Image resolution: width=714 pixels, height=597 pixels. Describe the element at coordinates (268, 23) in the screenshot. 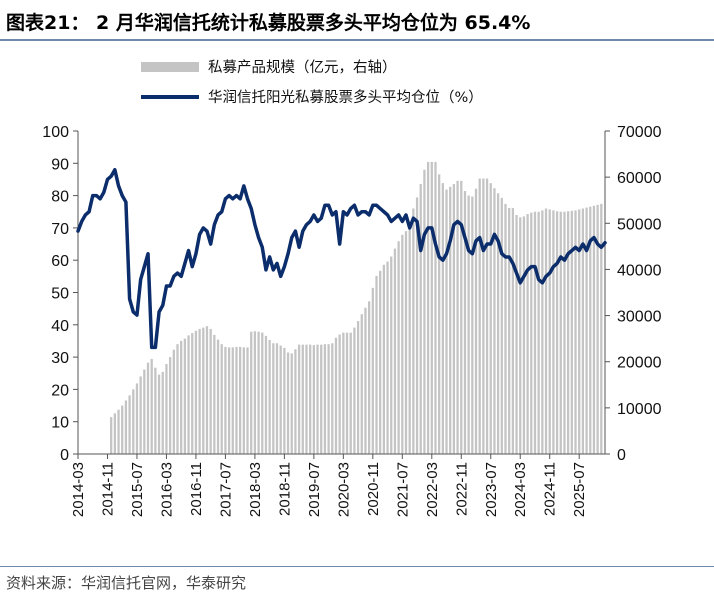

I see `chart-title: 图表21： 2 月华润信托统计私募股票多头平均仓位为 65.4%` at that location.